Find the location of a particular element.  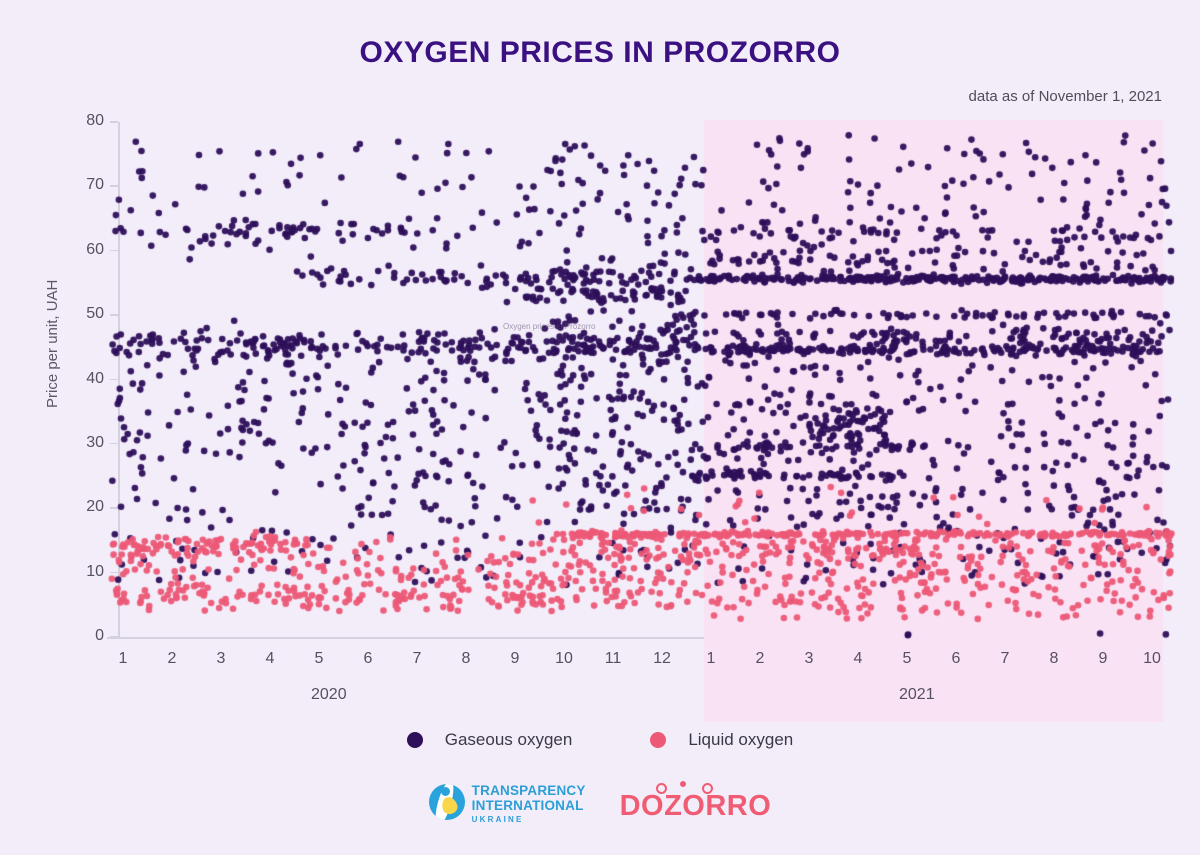

x-tick-label: 11 is located at coordinates (613, 658).